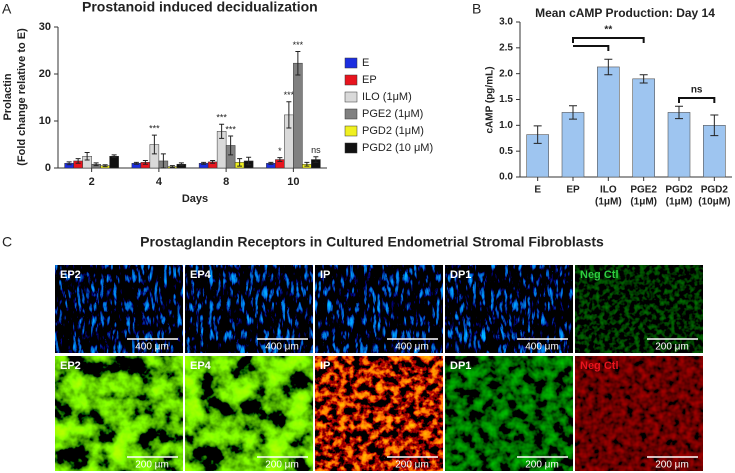  What do you see at coordinates (625, 100) in the screenshot?
I see `axis` at bounding box center [625, 100].